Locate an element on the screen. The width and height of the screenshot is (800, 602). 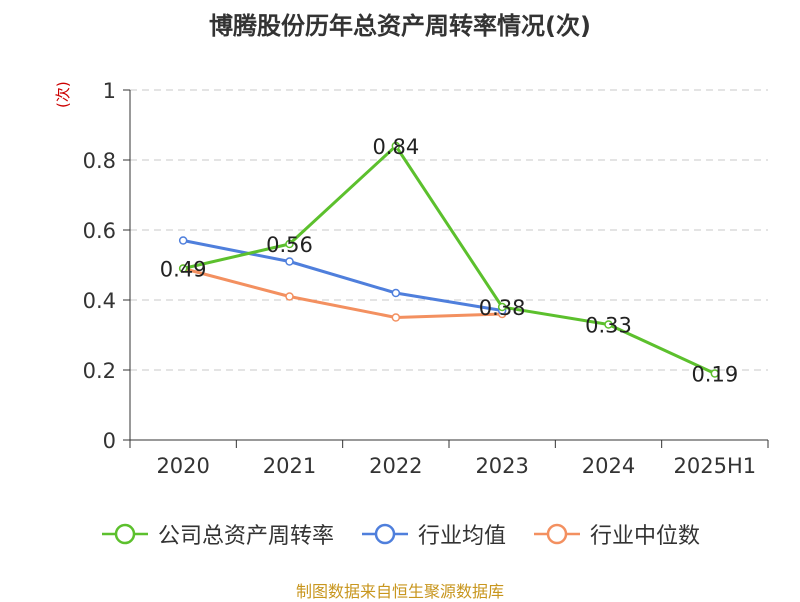
x-tick-label: 2025H1 is located at coordinates (715, 466).